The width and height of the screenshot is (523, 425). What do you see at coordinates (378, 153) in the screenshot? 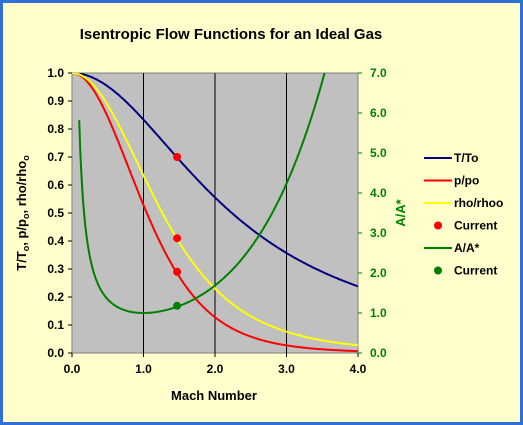
I see `y-right-tick-label: 5.0` at bounding box center [378, 153].